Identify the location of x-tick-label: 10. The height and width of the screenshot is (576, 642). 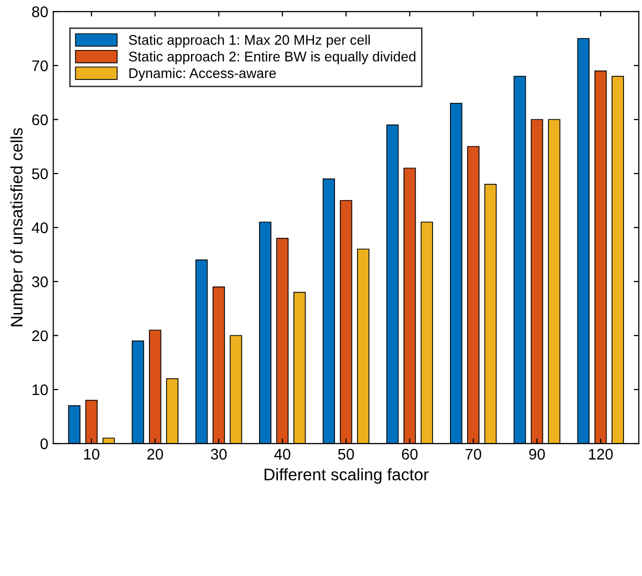
(92, 454).